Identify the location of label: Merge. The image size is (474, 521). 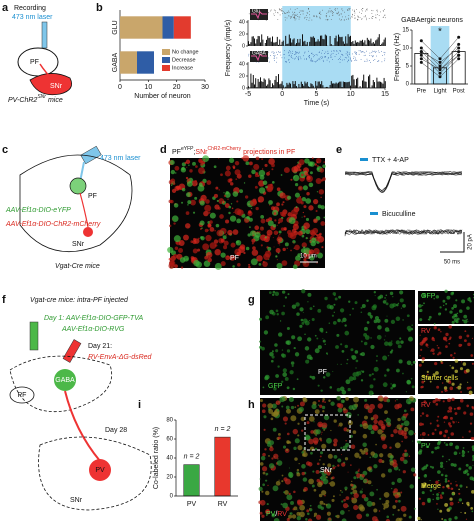
(431, 486).